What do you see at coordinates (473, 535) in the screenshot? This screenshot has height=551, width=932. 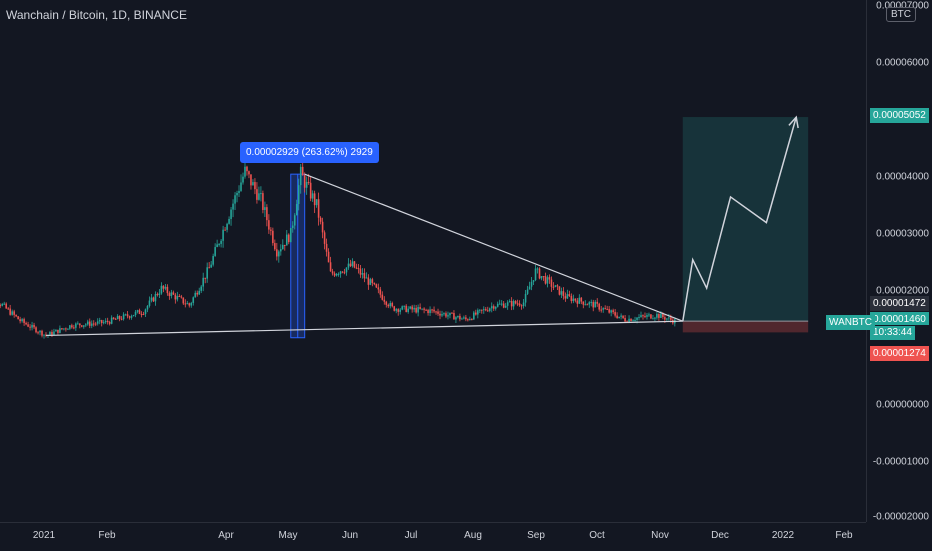 I see `time-tick: Aug` at bounding box center [473, 535].